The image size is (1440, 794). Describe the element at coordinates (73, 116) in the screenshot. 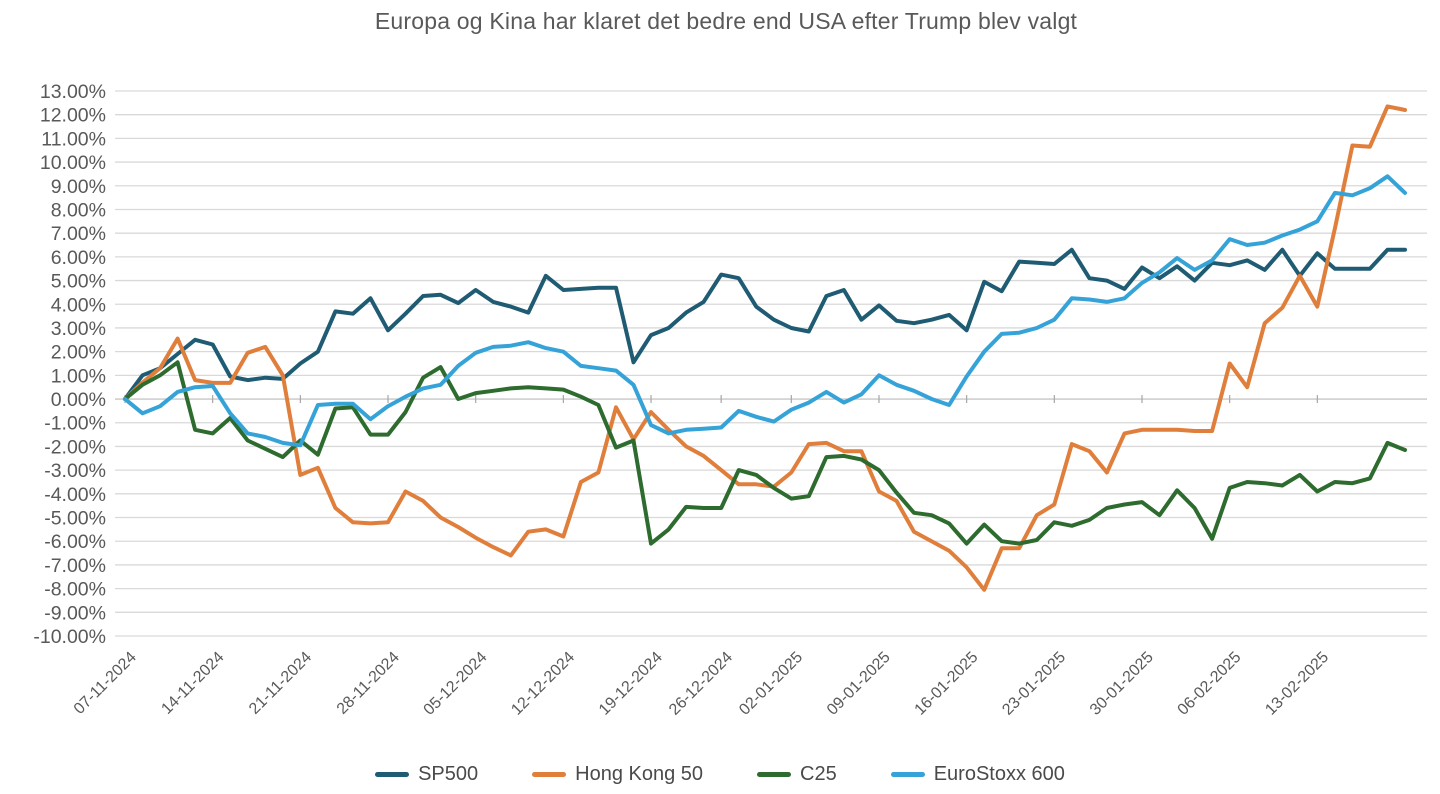

I see `y-tick-label: 12.00%` at that location.